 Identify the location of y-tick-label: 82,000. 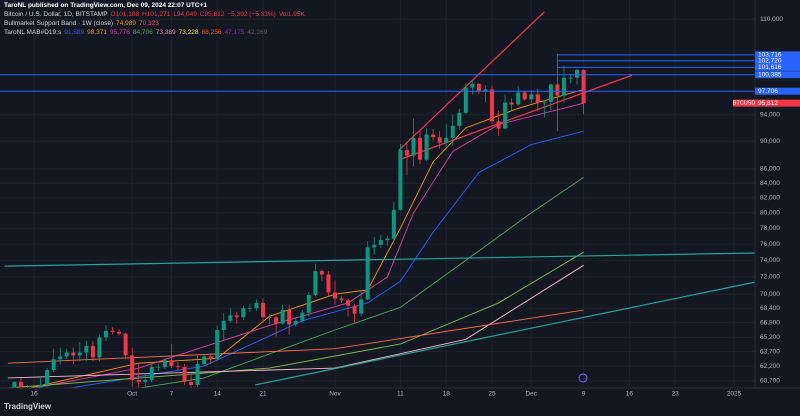
(770, 198).